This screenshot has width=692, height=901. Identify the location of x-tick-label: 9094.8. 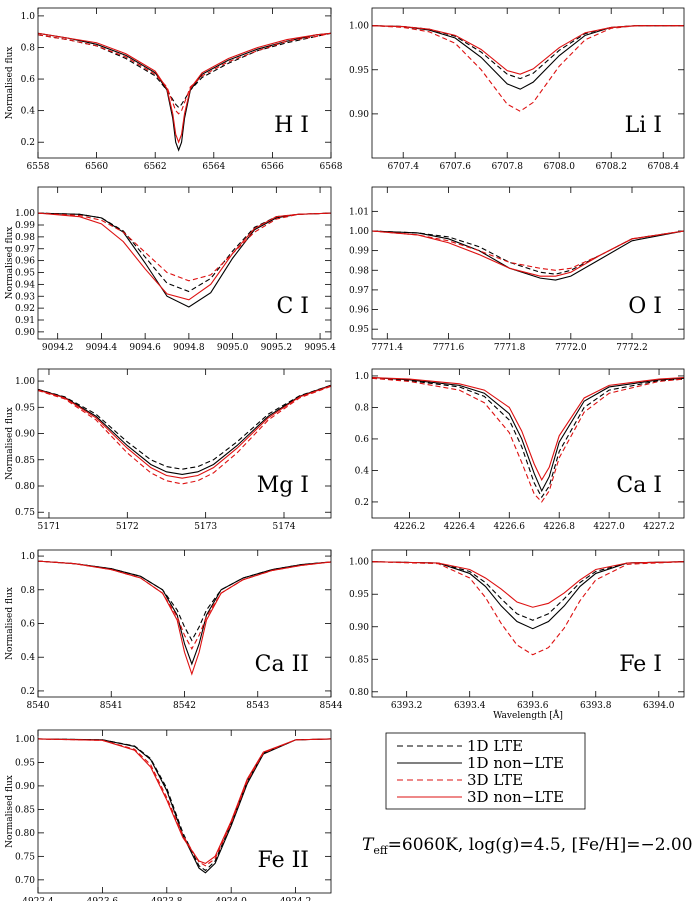
(189, 348).